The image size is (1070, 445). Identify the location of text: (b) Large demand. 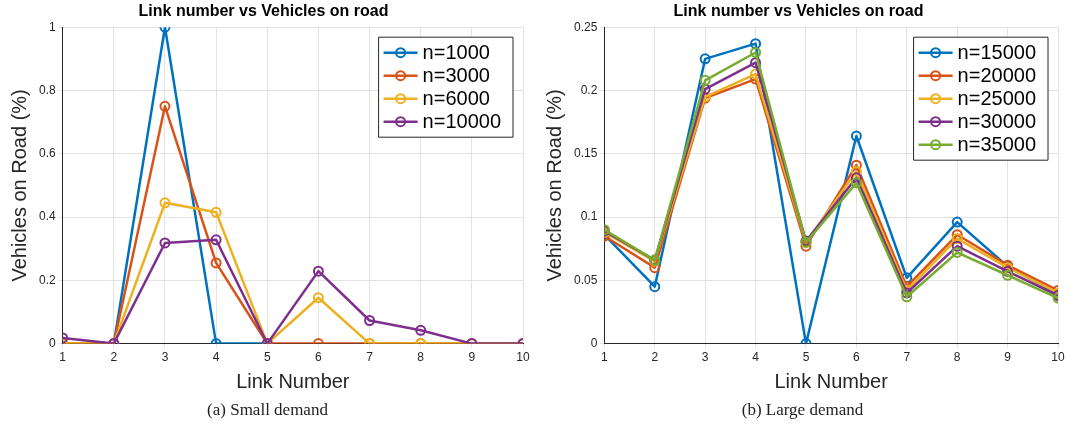
(802, 410).